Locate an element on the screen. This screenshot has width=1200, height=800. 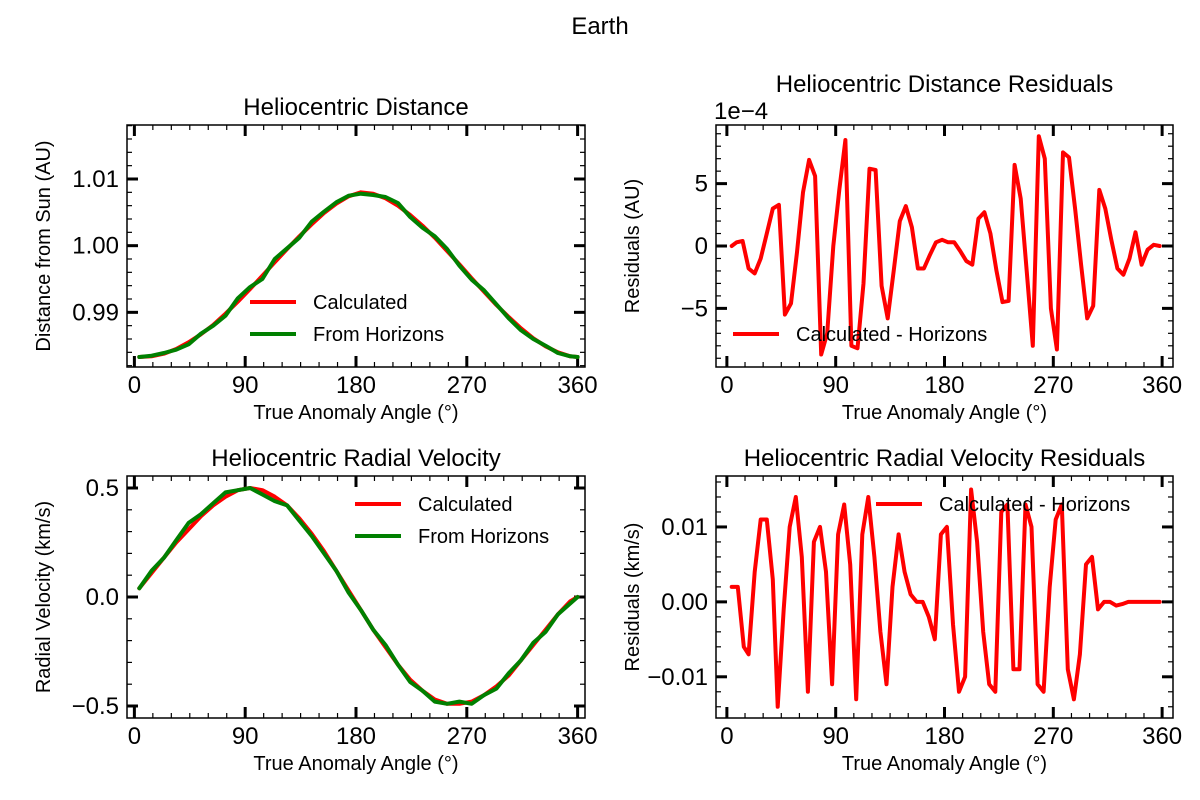
y-axis-label: Radial Velocity (km/s) is located at coordinates (44, 597).